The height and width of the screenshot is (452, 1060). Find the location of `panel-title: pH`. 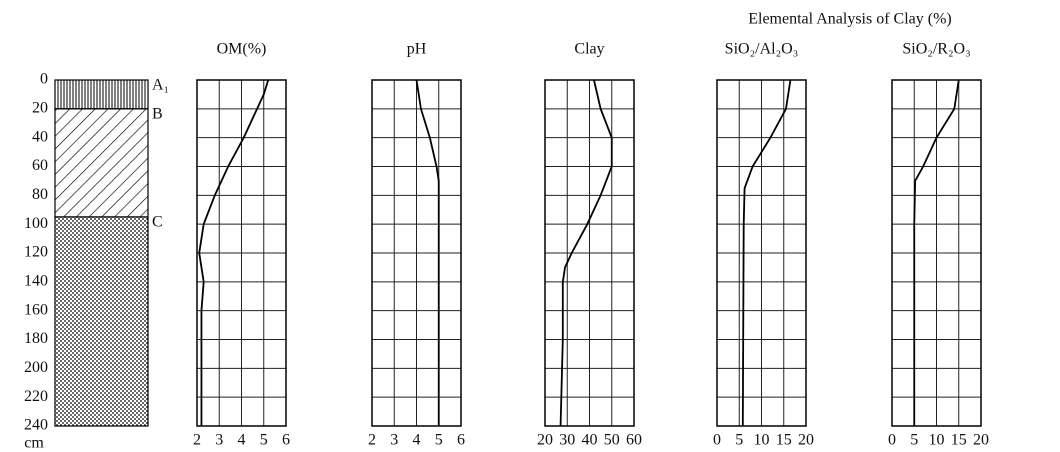

panel-title: pH is located at coordinates (417, 49).